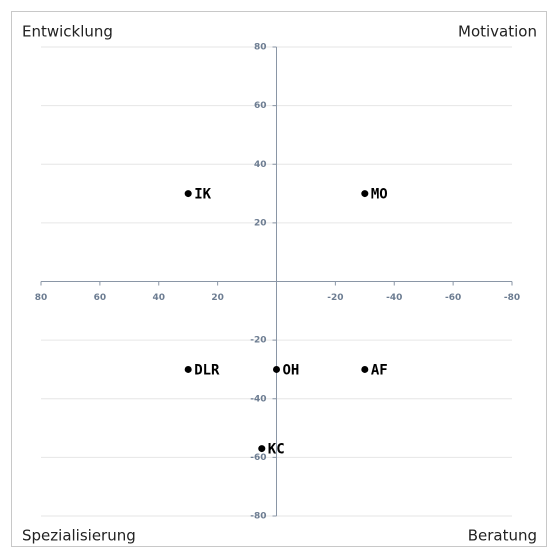  What do you see at coordinates (207, 370) in the screenshot?
I see `point-label: DLR` at bounding box center [207, 370].